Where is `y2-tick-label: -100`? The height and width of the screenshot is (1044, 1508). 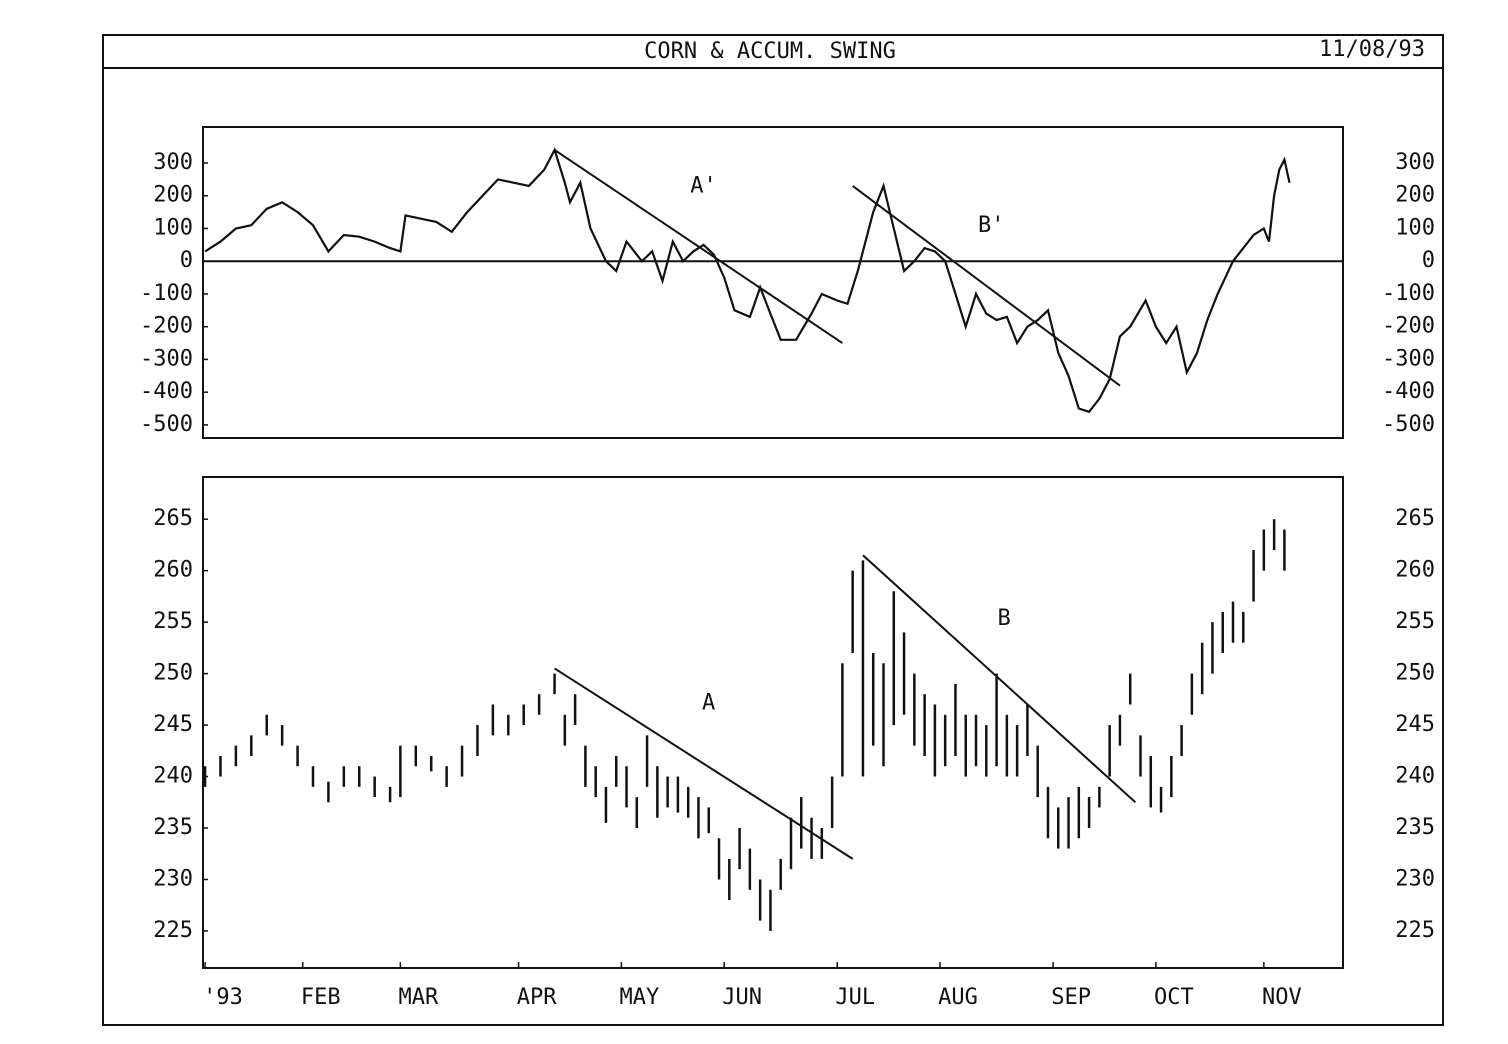
y2-tick-label: -100 is located at coordinates (1408, 293).